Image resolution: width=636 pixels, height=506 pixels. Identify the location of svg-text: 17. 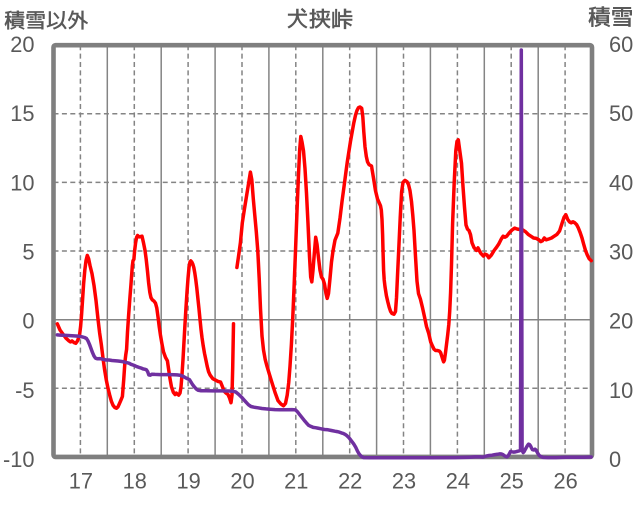
(81, 480).